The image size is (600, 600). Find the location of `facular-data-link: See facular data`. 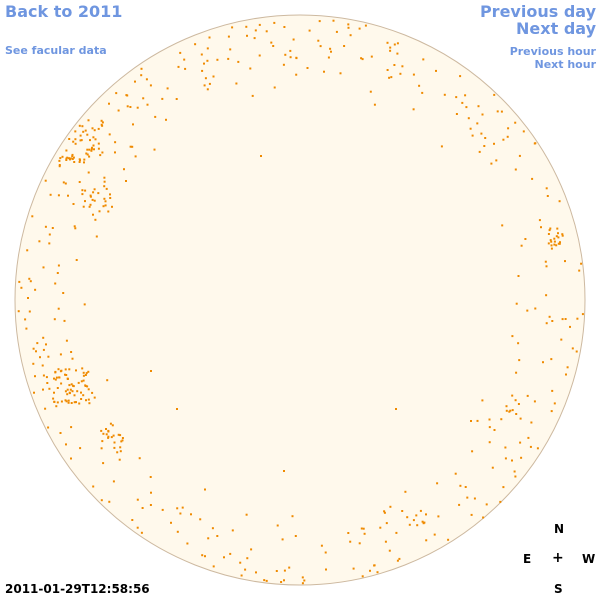

facular-data-link: See facular data is located at coordinates (56, 50).